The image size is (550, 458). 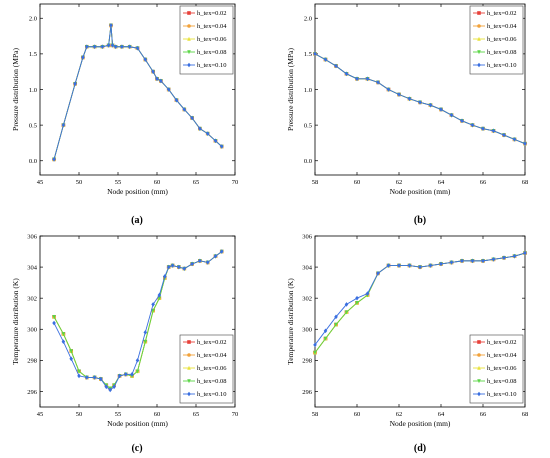 What do you see at coordinates (399, 182) in the screenshot?
I see `x-tick-label: 62` at bounding box center [399, 182].